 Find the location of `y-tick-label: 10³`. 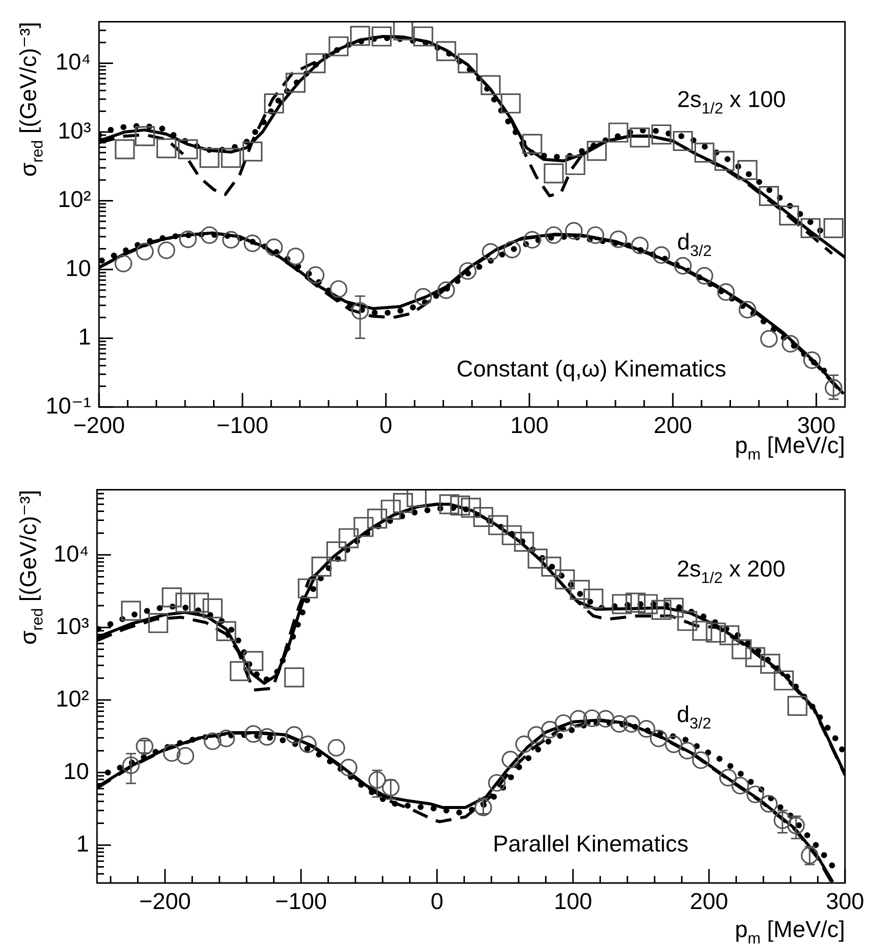

y-tick-label: 10³ is located at coordinates (75, 130).